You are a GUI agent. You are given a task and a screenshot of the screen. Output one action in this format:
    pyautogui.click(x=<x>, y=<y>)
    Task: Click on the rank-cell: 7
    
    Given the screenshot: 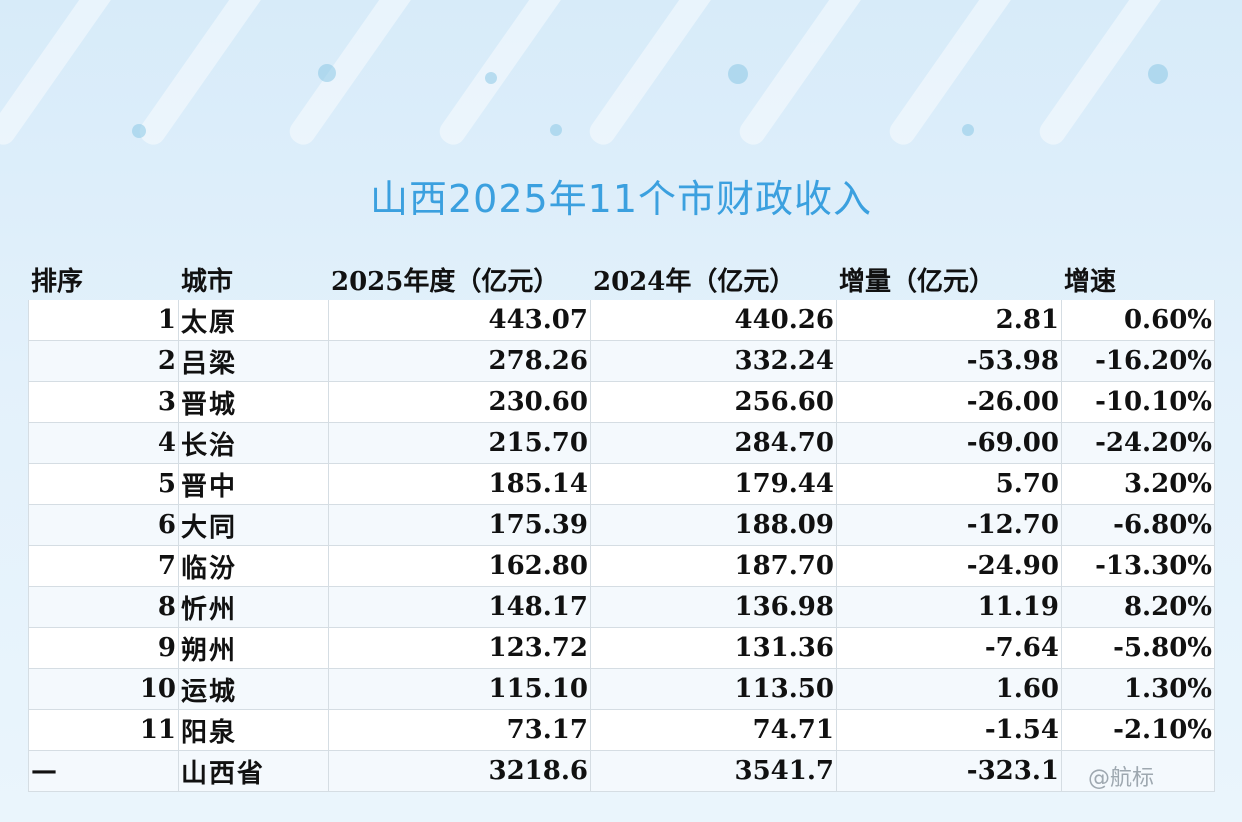 What is the action you would take?
    pyautogui.click(x=103, y=566)
    